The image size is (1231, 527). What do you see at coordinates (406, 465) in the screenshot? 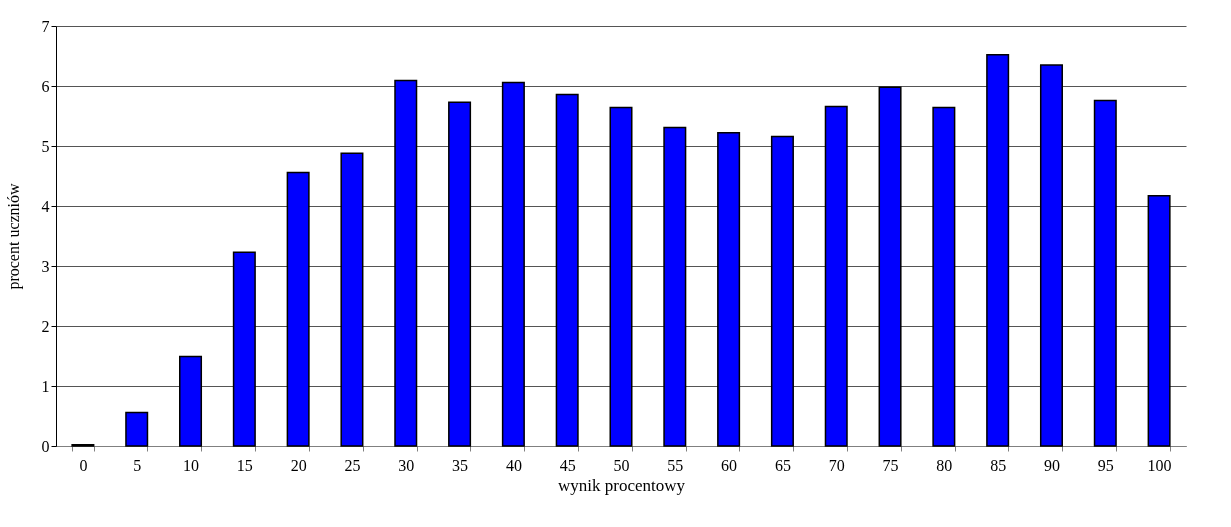
I see `x-tick-label: 30` at bounding box center [406, 465].